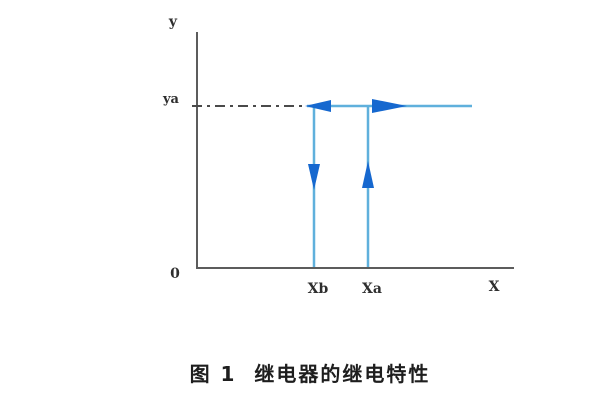  I want to click on xa-tick-label: Xa, so click(372, 289).